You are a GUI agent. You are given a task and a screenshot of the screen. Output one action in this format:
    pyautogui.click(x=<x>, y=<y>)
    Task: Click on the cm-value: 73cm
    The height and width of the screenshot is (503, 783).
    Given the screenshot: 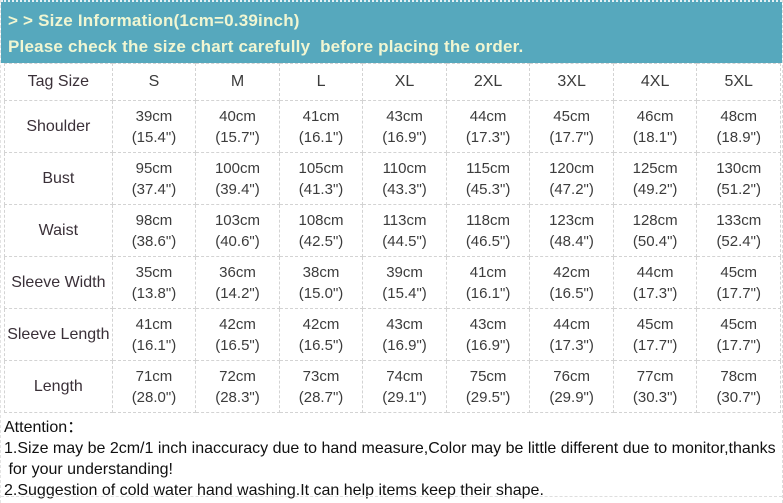 What is the action you would take?
    pyautogui.click(x=321, y=376)
    